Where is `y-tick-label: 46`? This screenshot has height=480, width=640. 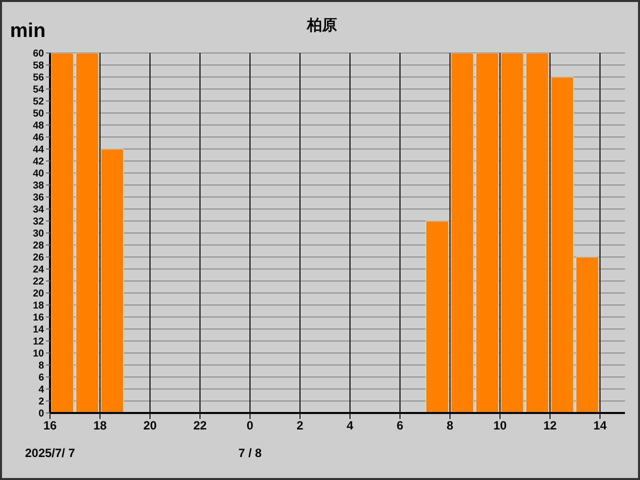 y-tick-label: 46 is located at coordinates (38, 138).